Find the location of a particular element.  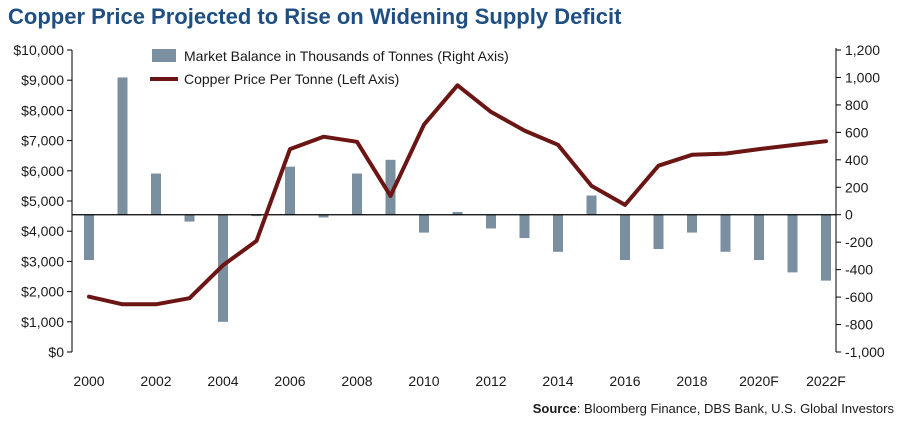

right-tick-label: -200 is located at coordinates (859, 242).